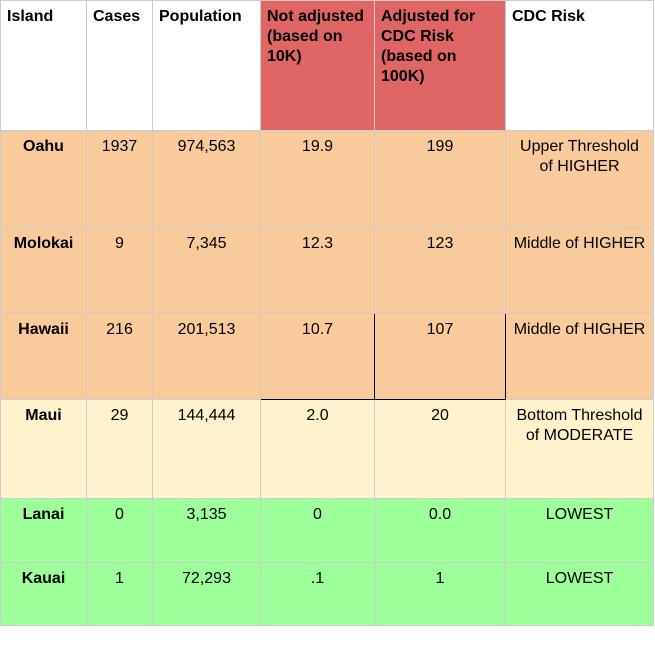 Image resolution: width=655 pixels, height=651 pixels. Describe the element at coordinates (206, 356) in the screenshot. I see `population-cell: 201,513` at that location.